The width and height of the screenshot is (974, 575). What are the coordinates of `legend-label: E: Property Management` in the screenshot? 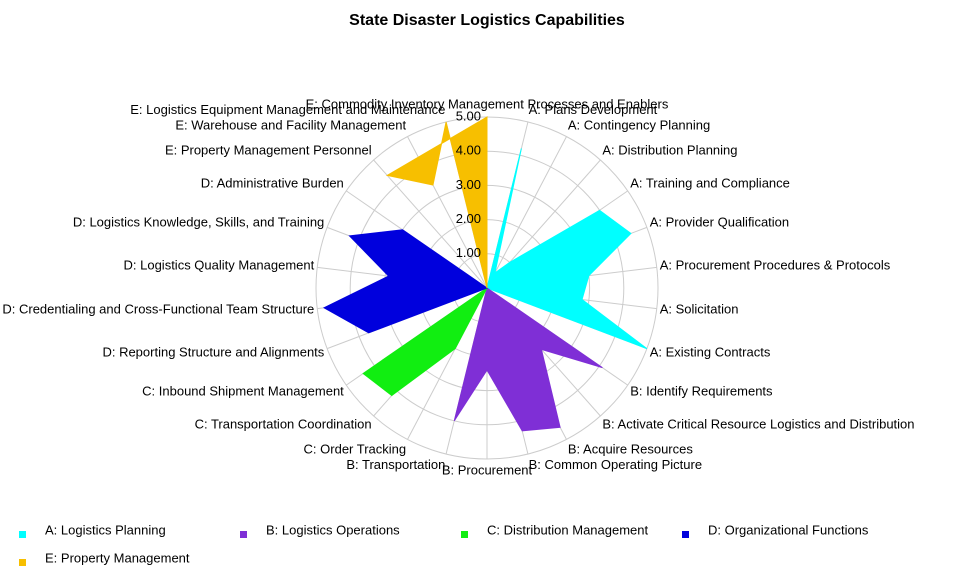 It's located at (117, 557).